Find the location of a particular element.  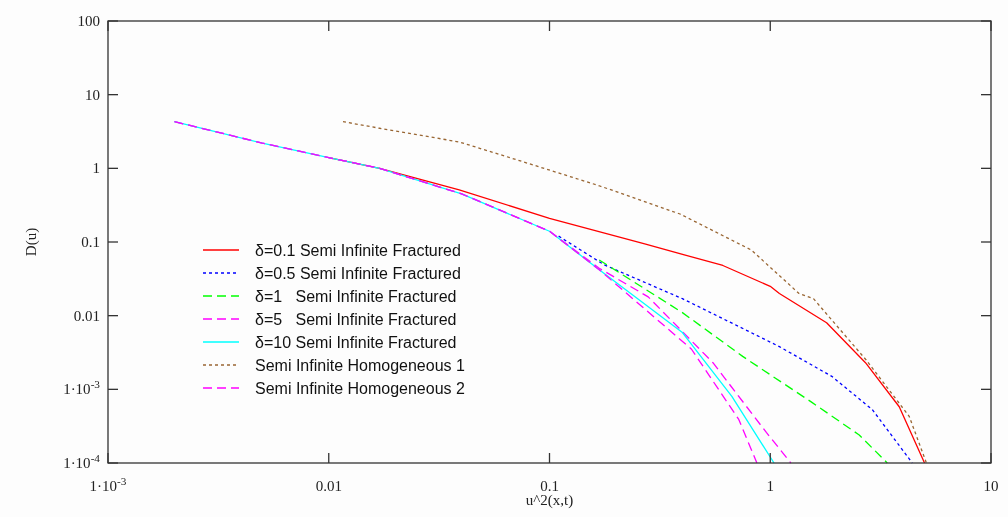

x-tick-label: 1 is located at coordinates (770, 486).